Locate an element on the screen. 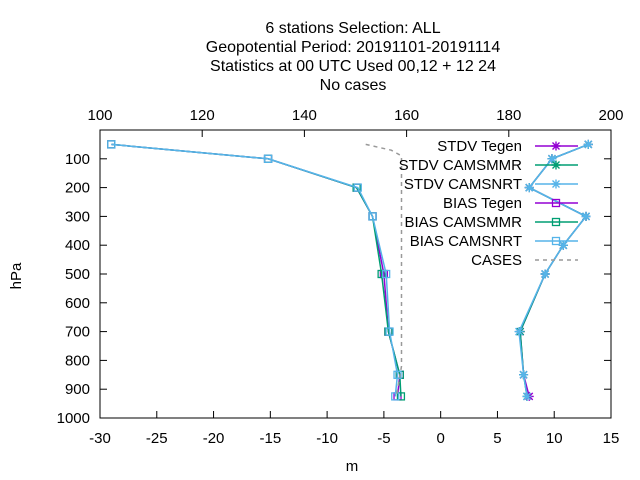 The width and height of the screenshot is (640, 480). x2-tick-label: 200 is located at coordinates (610, 115).